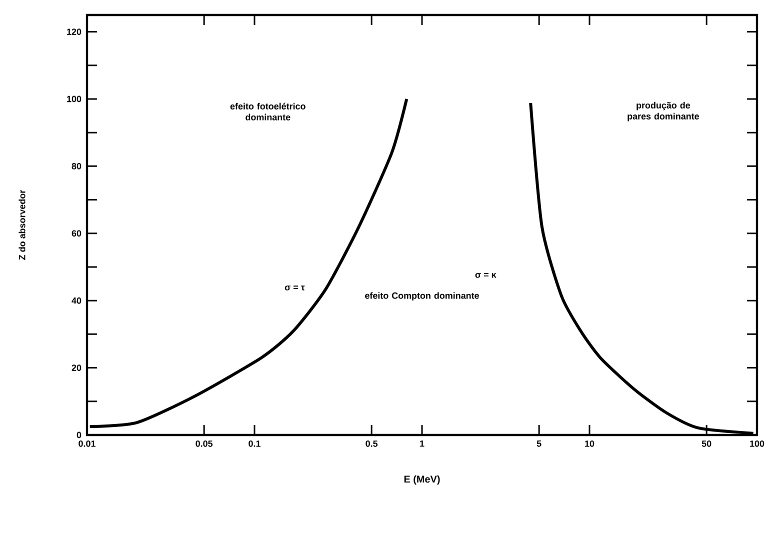  What do you see at coordinates (757, 443) in the screenshot?
I see `x-tick-label: 100` at bounding box center [757, 443].